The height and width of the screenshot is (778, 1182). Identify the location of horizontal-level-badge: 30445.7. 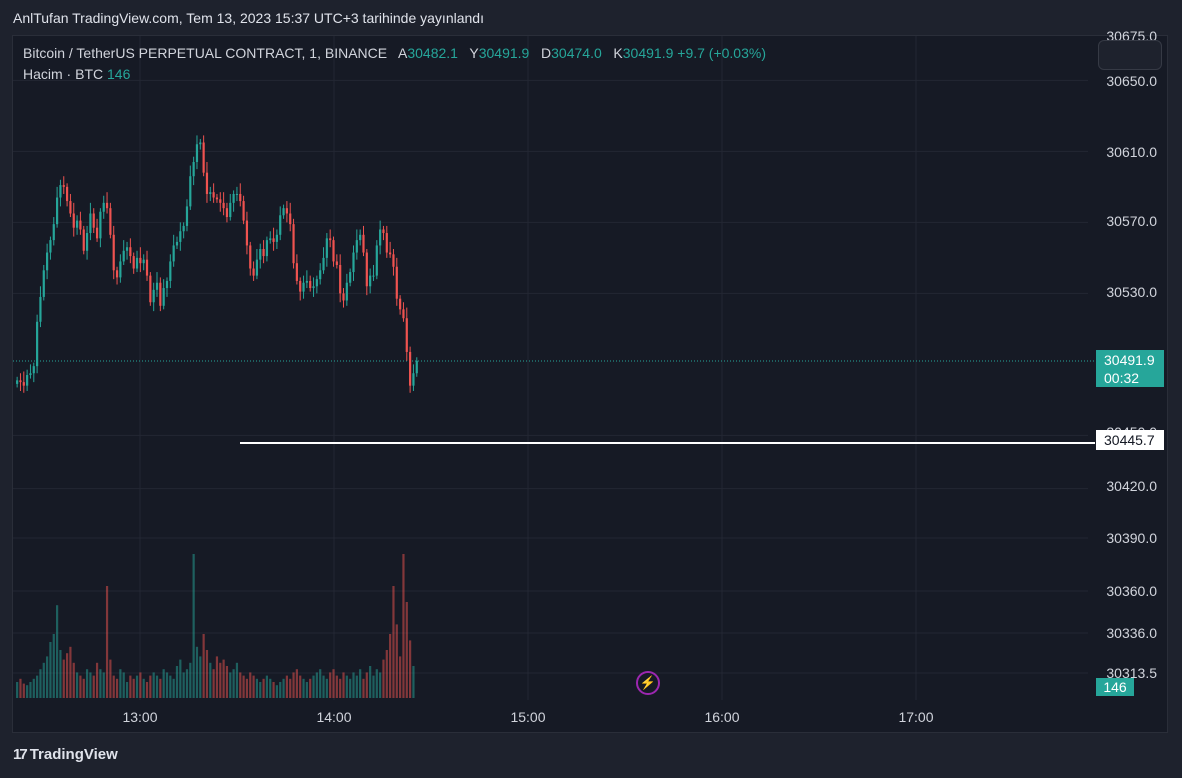
(1130, 440).